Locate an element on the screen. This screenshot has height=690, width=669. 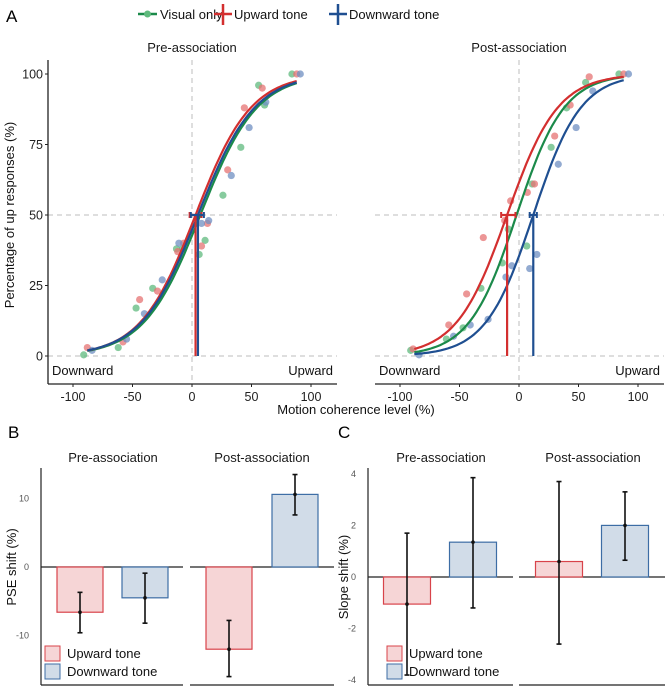
legend-item-upward-tone: Upward tone is located at coordinates (261, 14).